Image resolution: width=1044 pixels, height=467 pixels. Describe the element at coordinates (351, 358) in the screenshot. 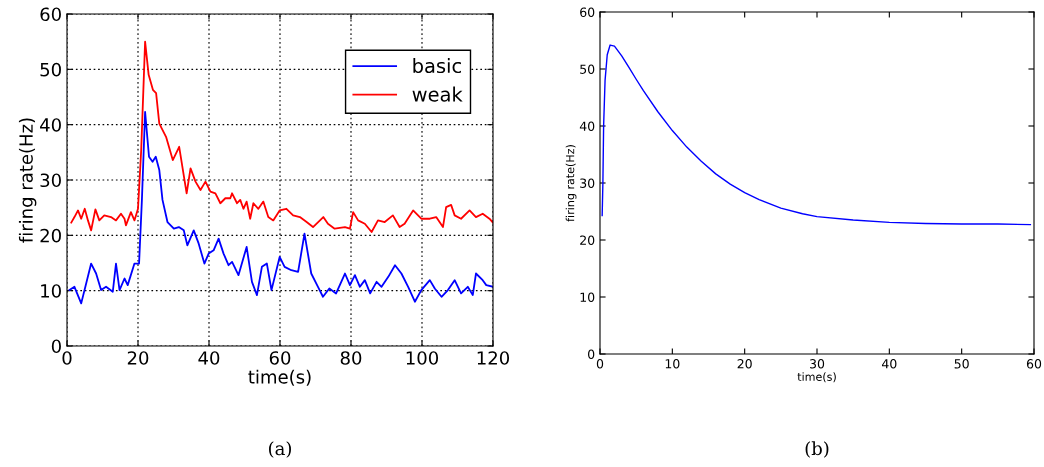

I see `x-tick-label: 80` at that location.